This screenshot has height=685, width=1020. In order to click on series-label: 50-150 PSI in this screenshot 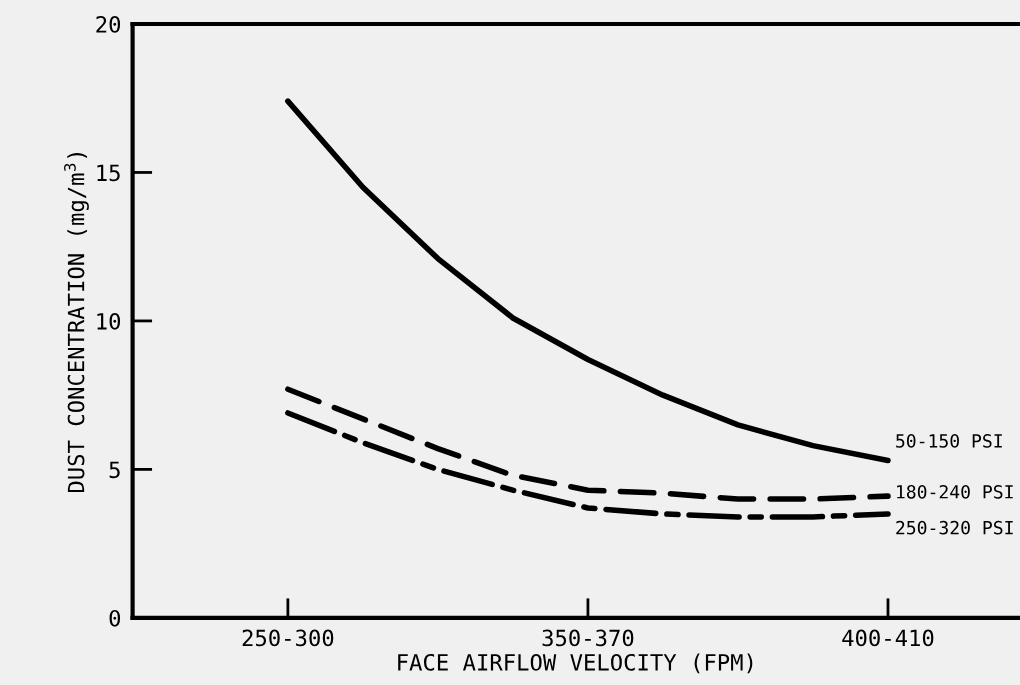, I will do `click(949, 441)`.